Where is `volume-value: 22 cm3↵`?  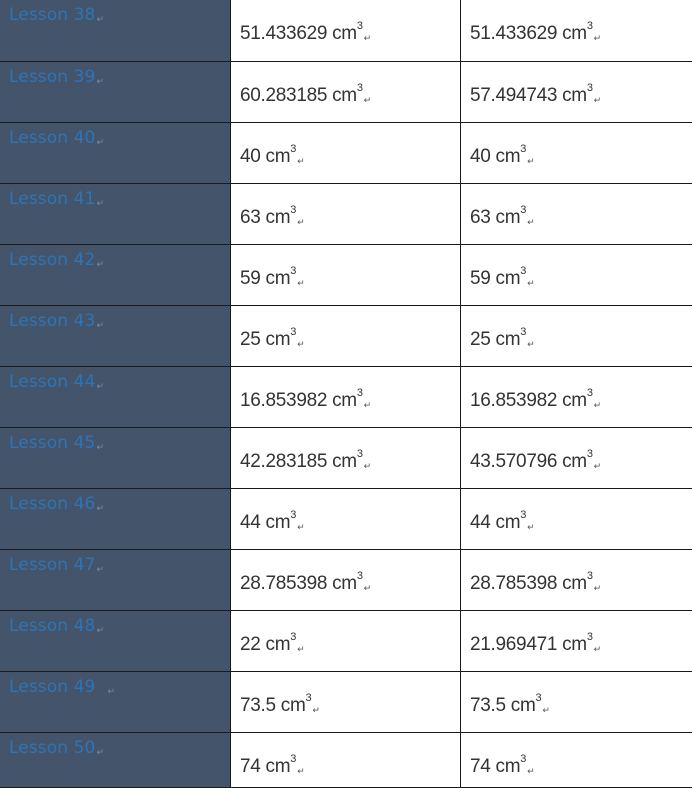 volume-value: 22 cm3↵ is located at coordinates (345, 633).